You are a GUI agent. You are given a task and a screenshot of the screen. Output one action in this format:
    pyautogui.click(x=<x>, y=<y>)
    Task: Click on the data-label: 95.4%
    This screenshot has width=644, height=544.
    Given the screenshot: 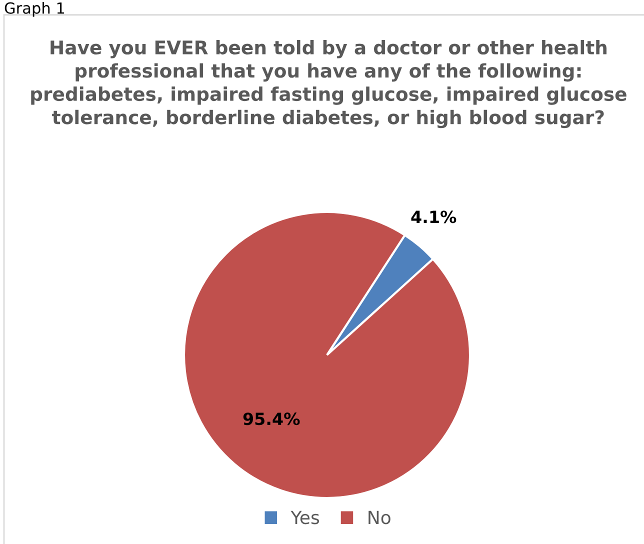 What is the action you would take?
    pyautogui.click(x=271, y=419)
    